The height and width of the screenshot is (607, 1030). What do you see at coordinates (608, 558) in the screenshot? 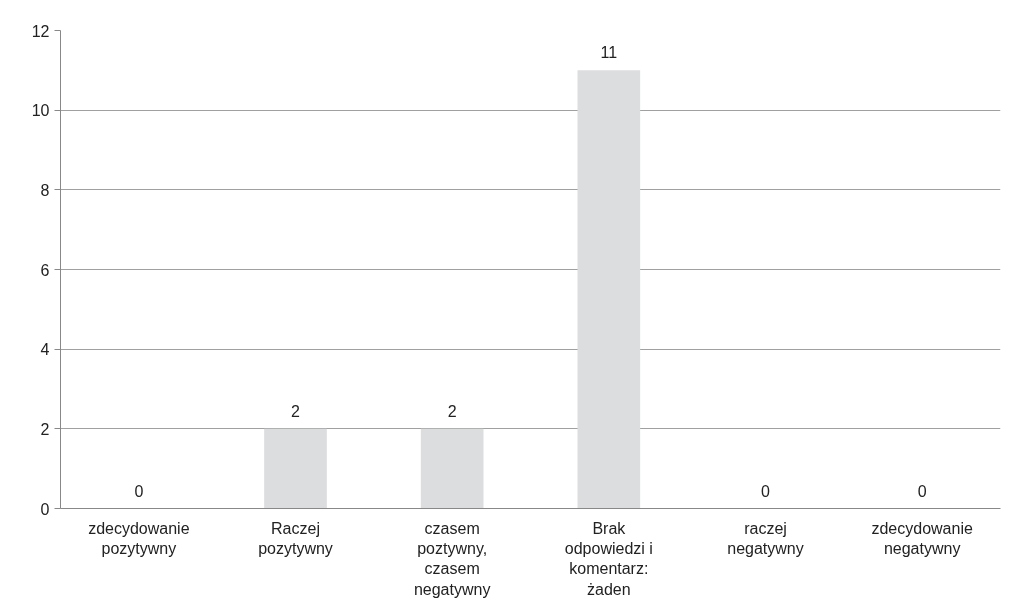
I see `x-tick-label: Brak odpowiedzi i komentarz: żaden` at bounding box center [608, 558].